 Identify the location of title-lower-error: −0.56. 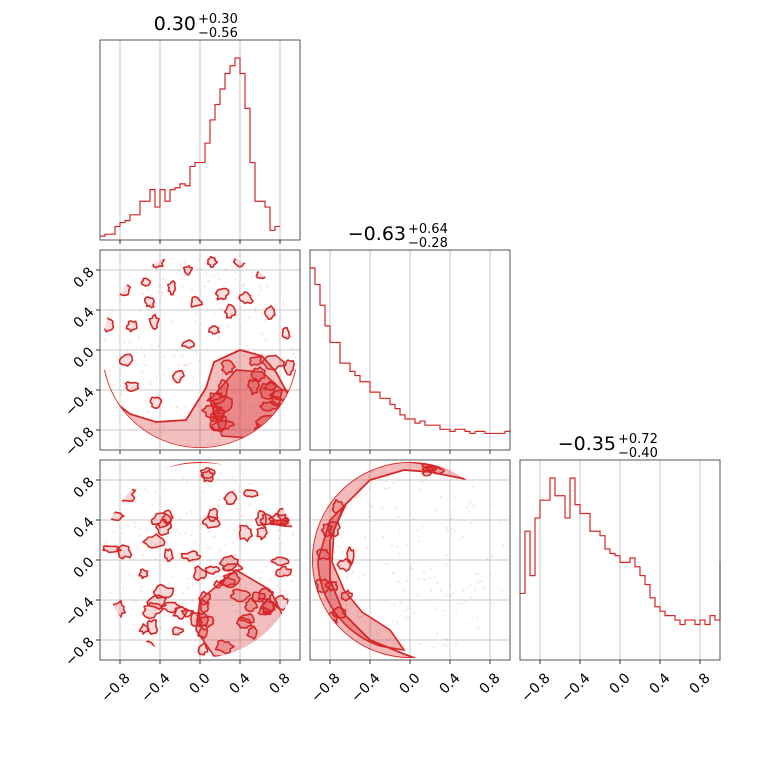
(218, 33).